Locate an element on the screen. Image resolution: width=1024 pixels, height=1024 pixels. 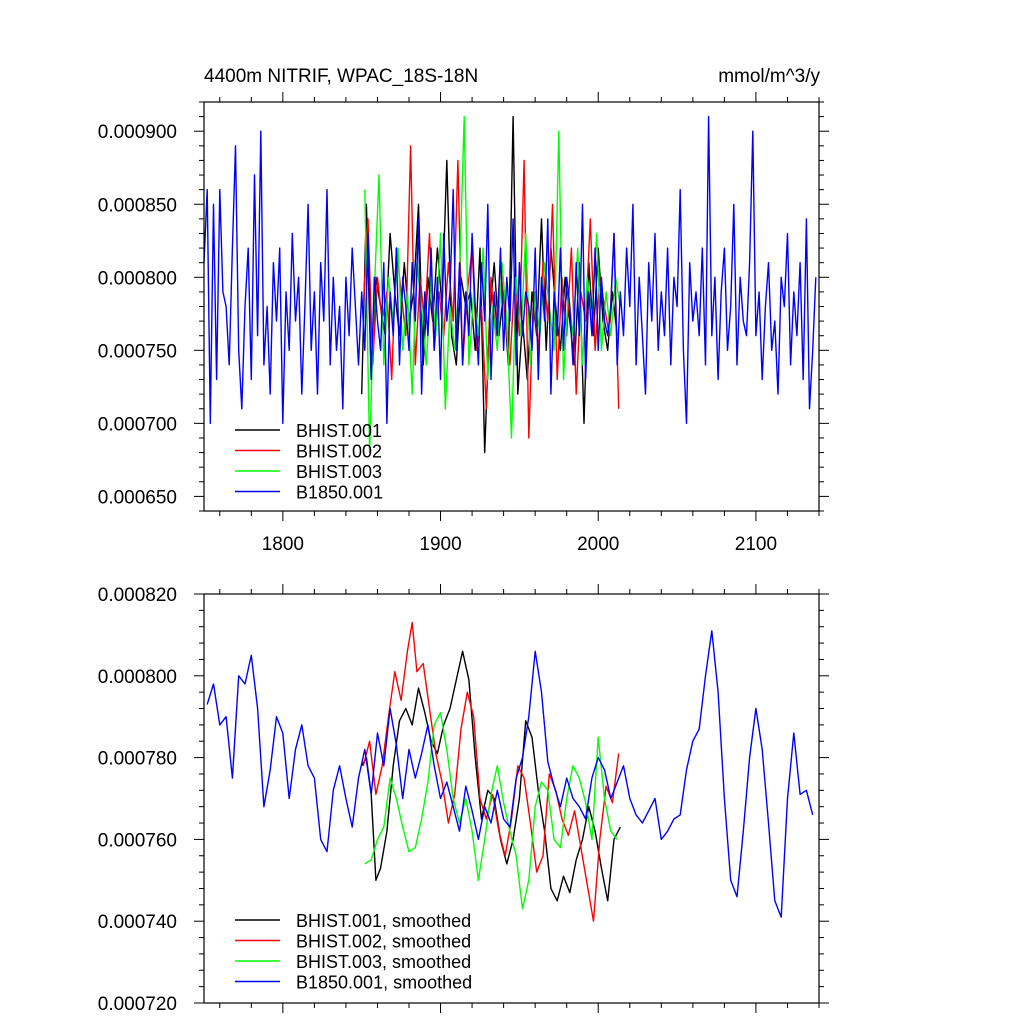
y-tick-label: 0.000780 is located at coordinates (137, 759).